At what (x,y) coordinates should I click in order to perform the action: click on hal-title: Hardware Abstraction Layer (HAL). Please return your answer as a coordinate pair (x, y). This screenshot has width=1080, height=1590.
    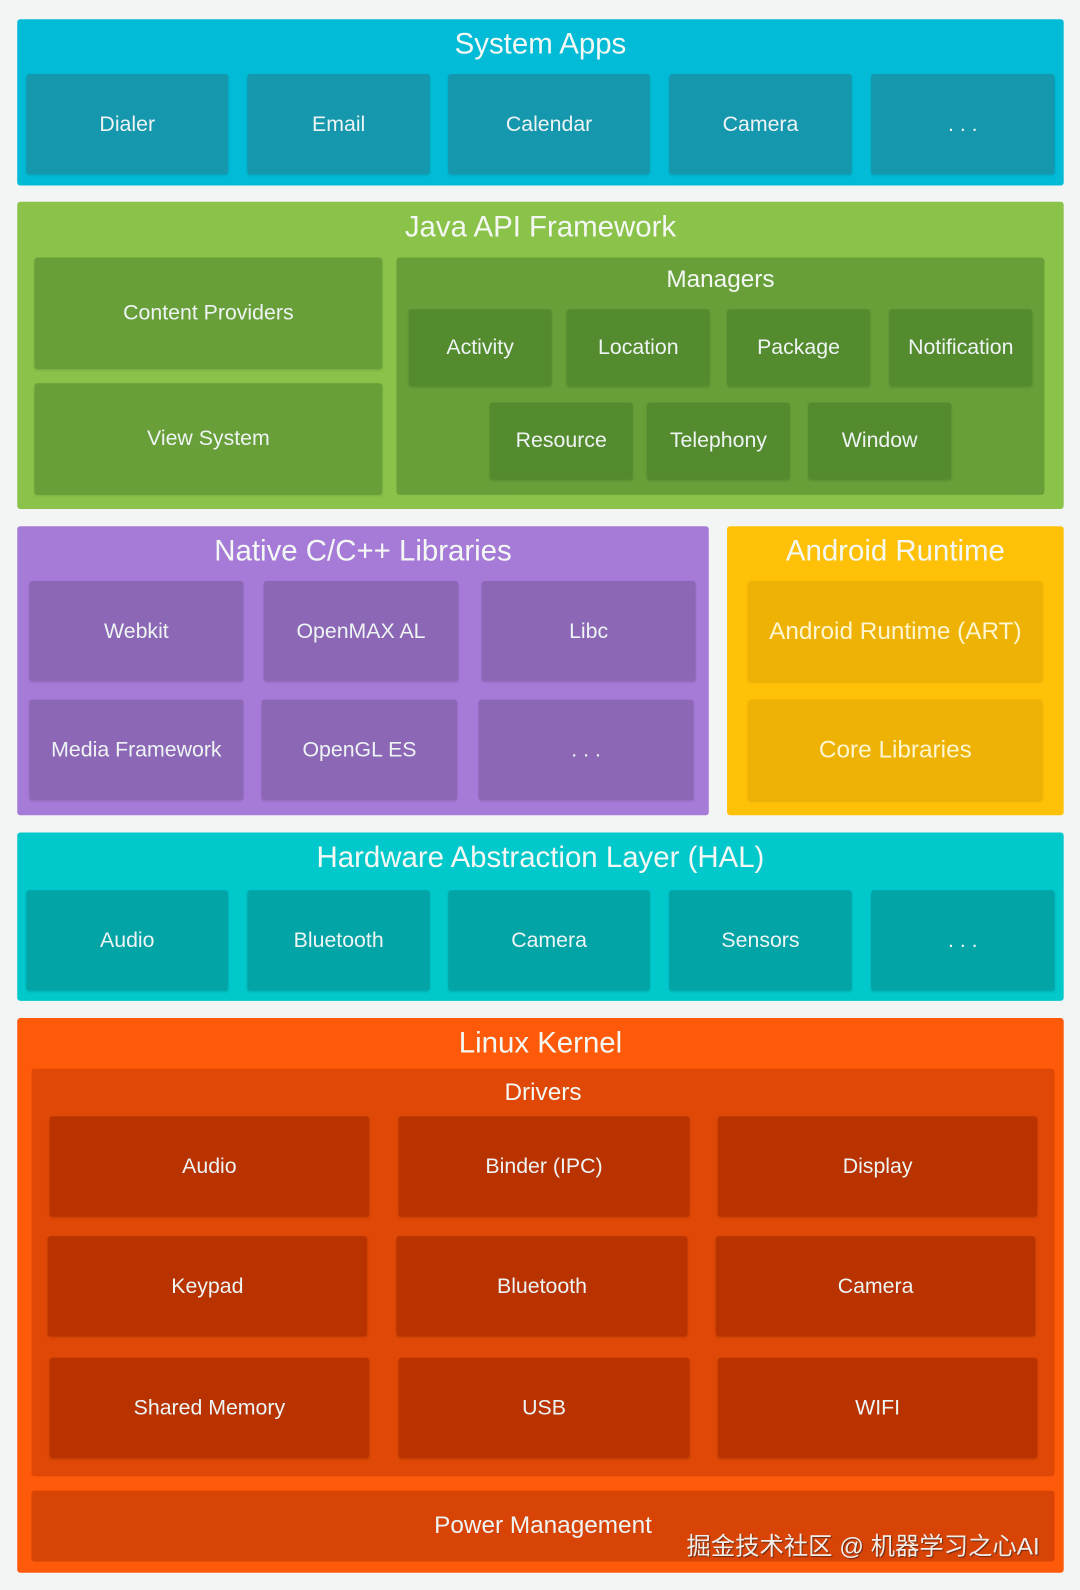
    Looking at the image, I should click on (540, 858).